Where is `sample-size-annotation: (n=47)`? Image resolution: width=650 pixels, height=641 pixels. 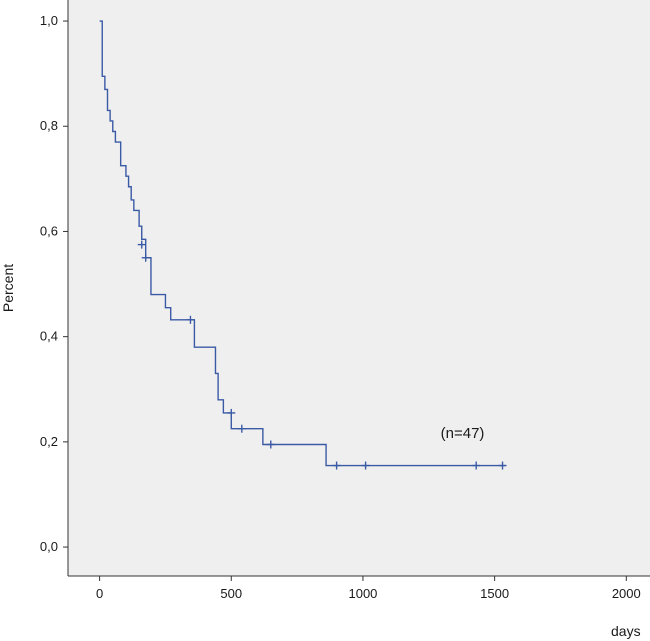 sample-size-annotation: (n=47) is located at coordinates (463, 433).